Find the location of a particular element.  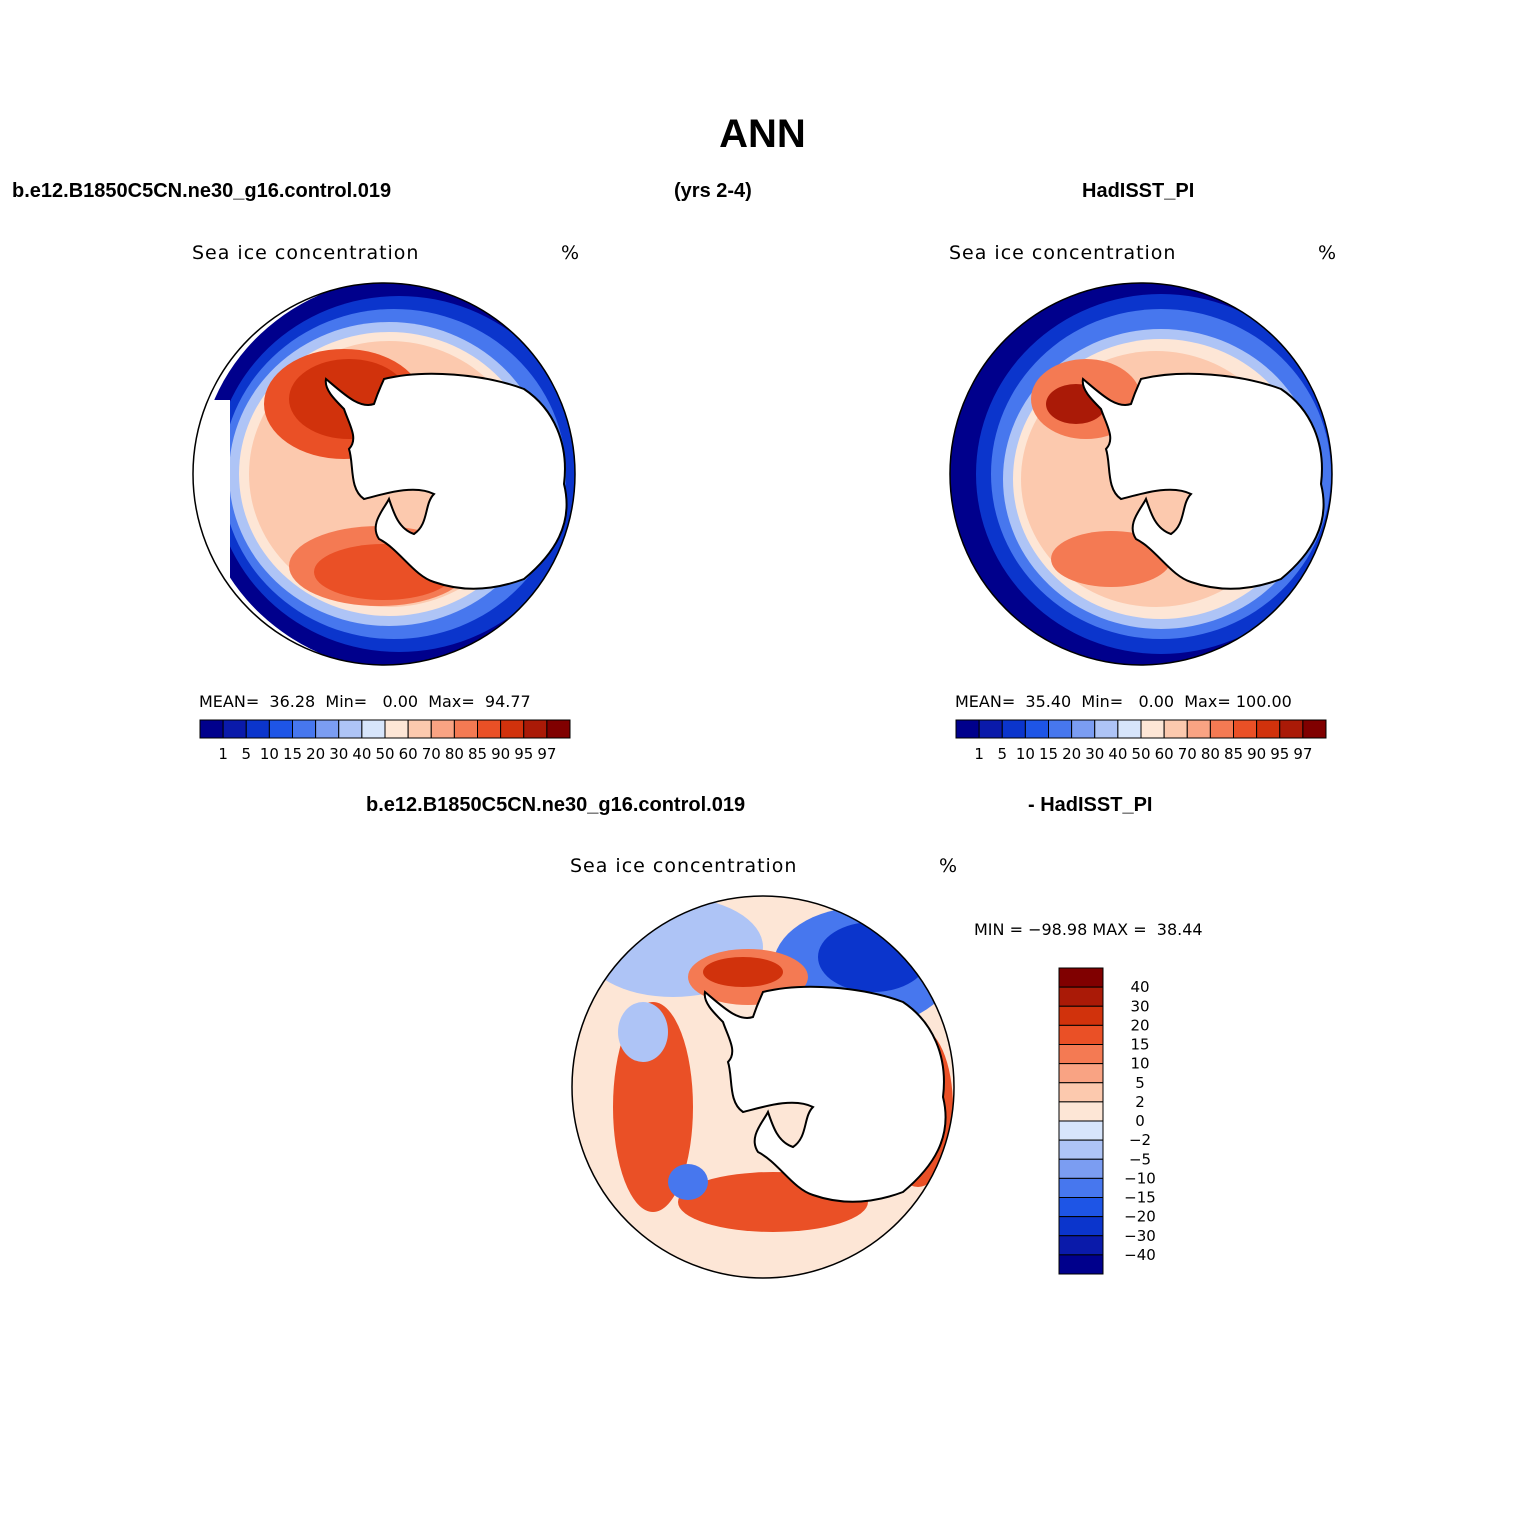

panel3-stats: MIN = −98.98 MAX = 38.44 is located at coordinates (1088, 929).